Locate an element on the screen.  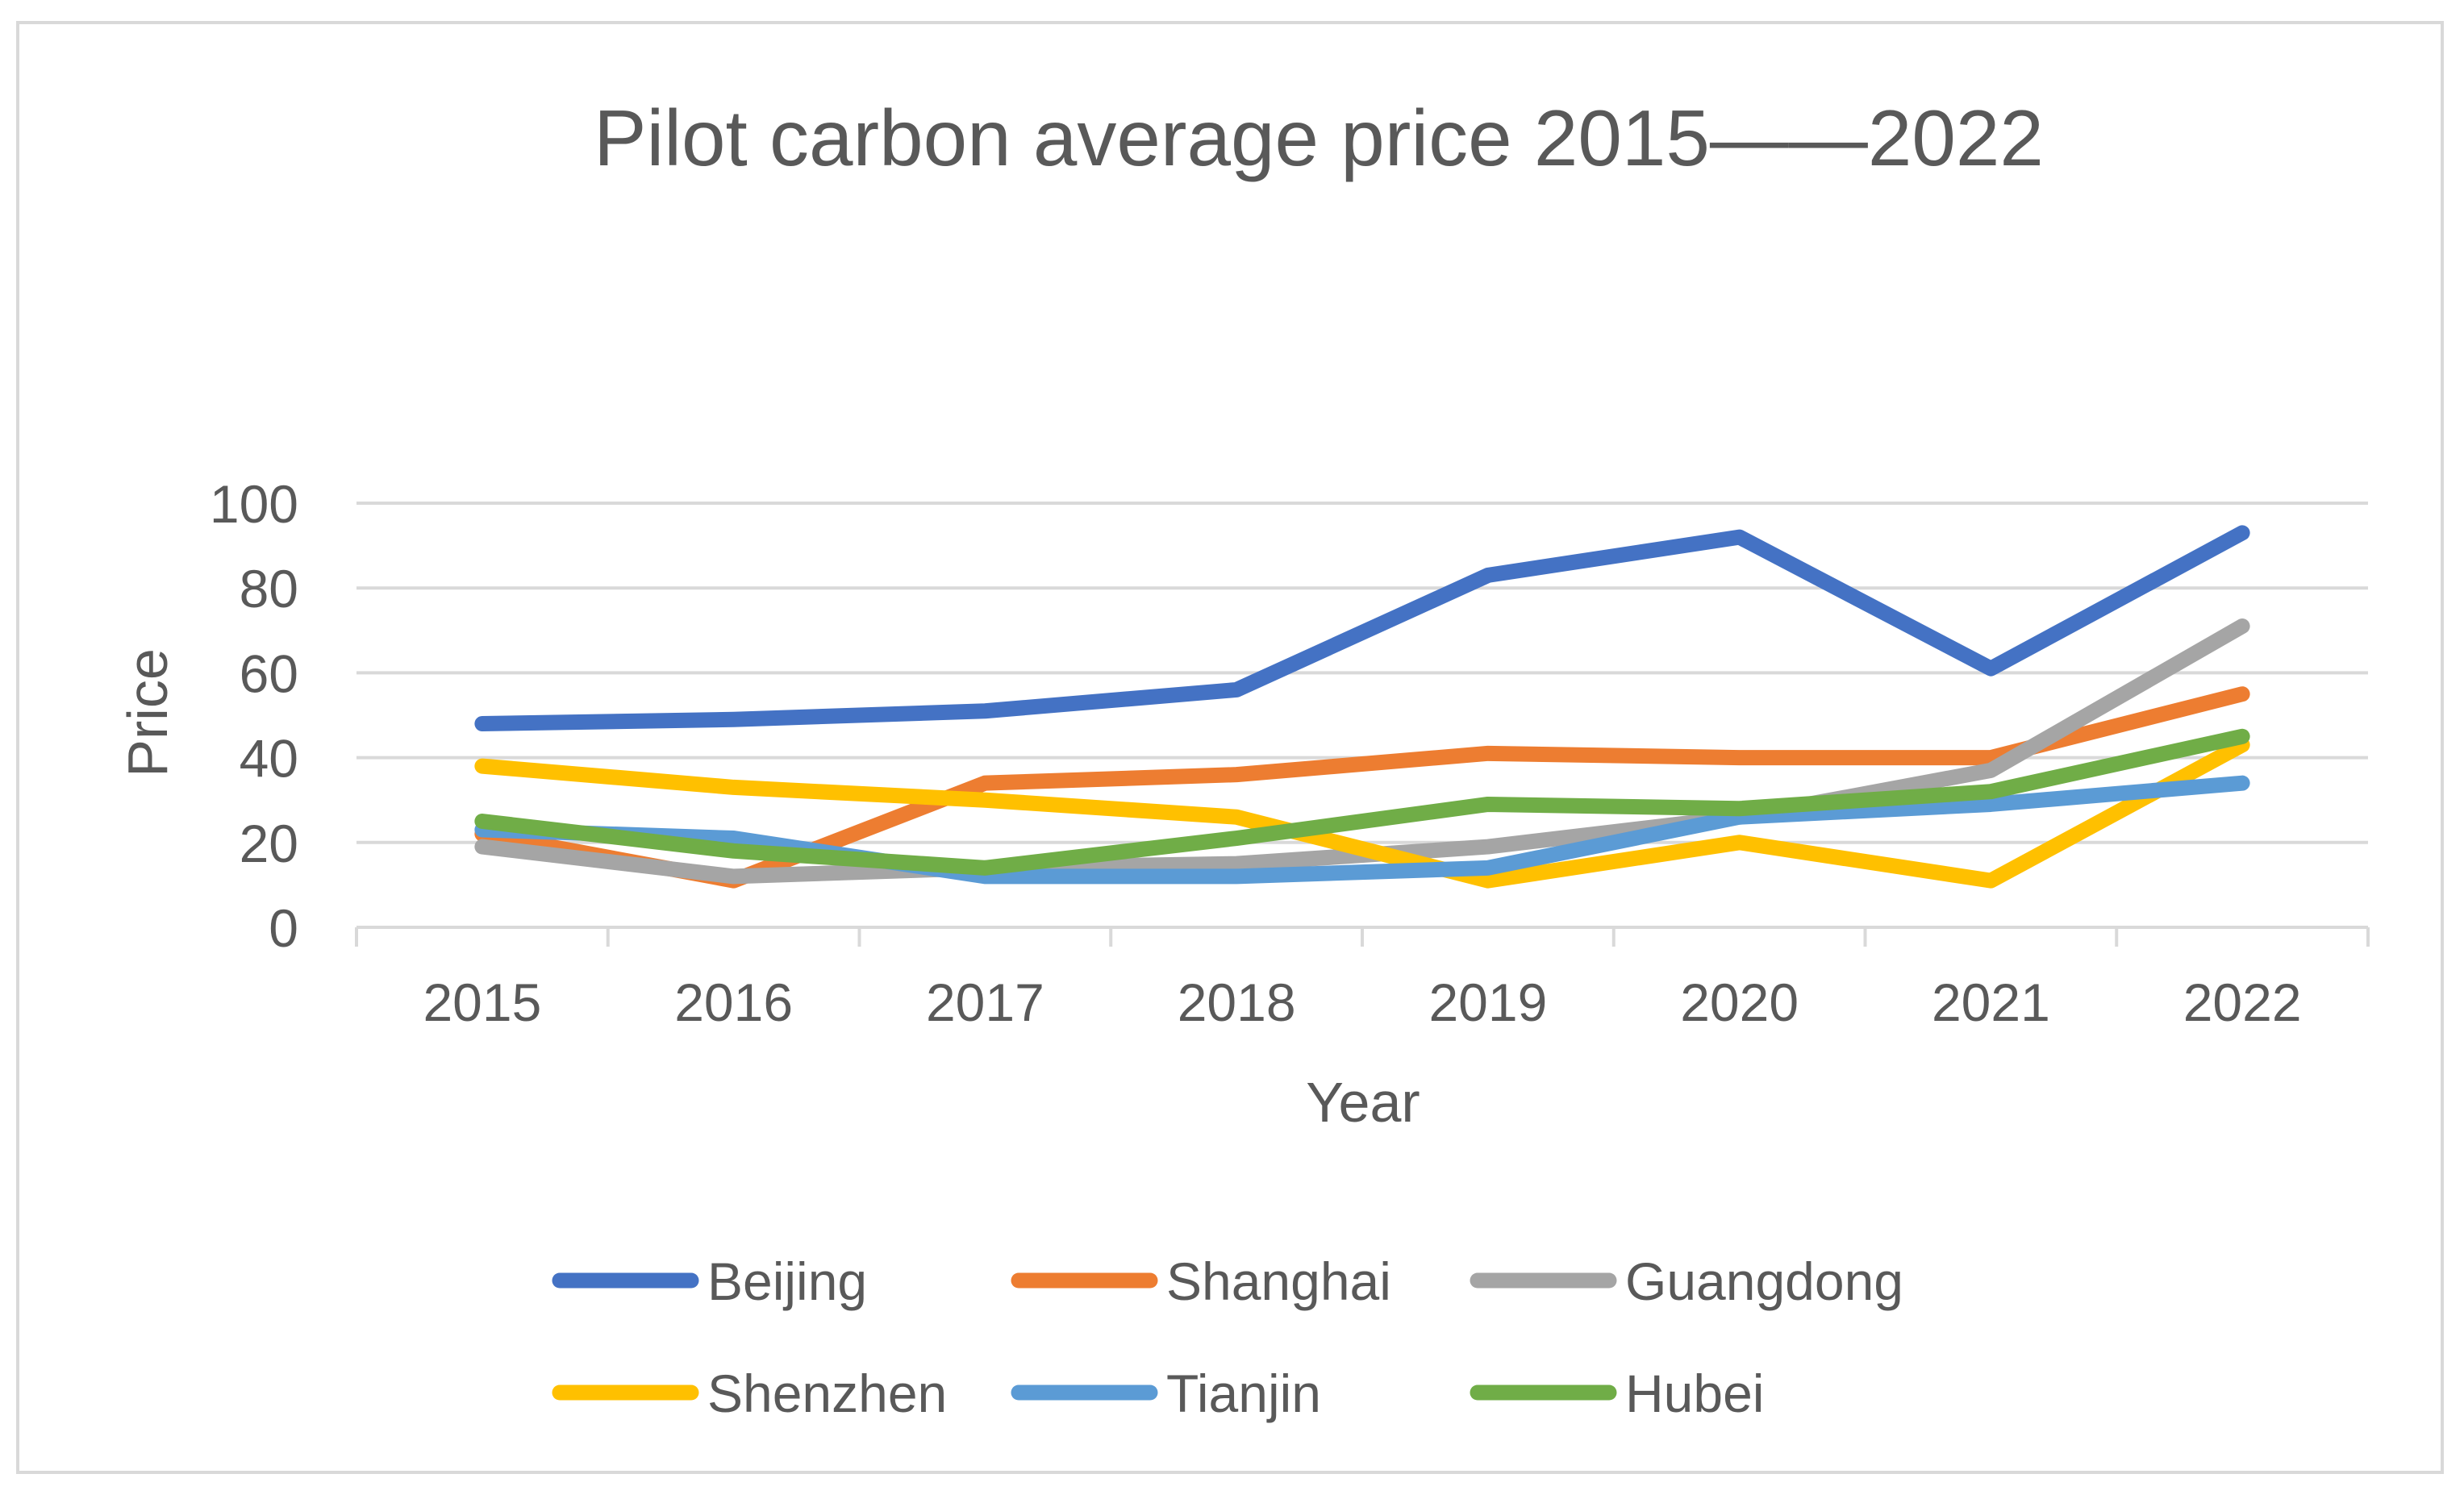
x-tick-2016: 2016 is located at coordinates (733, 1002).